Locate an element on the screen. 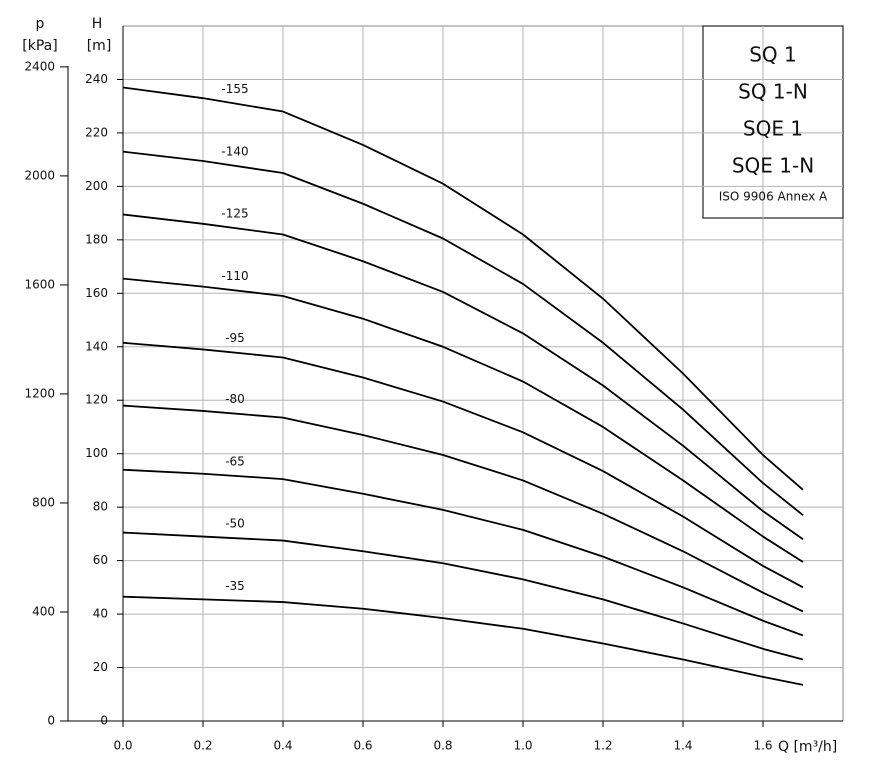 The width and height of the screenshot is (892, 767). x-tick-label: 0.8 is located at coordinates (442, 746).